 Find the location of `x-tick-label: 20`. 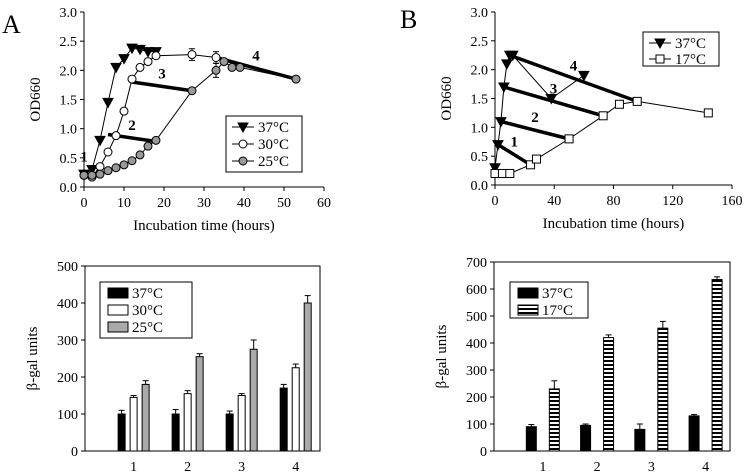

x-tick-label: 20 is located at coordinates (164, 203).